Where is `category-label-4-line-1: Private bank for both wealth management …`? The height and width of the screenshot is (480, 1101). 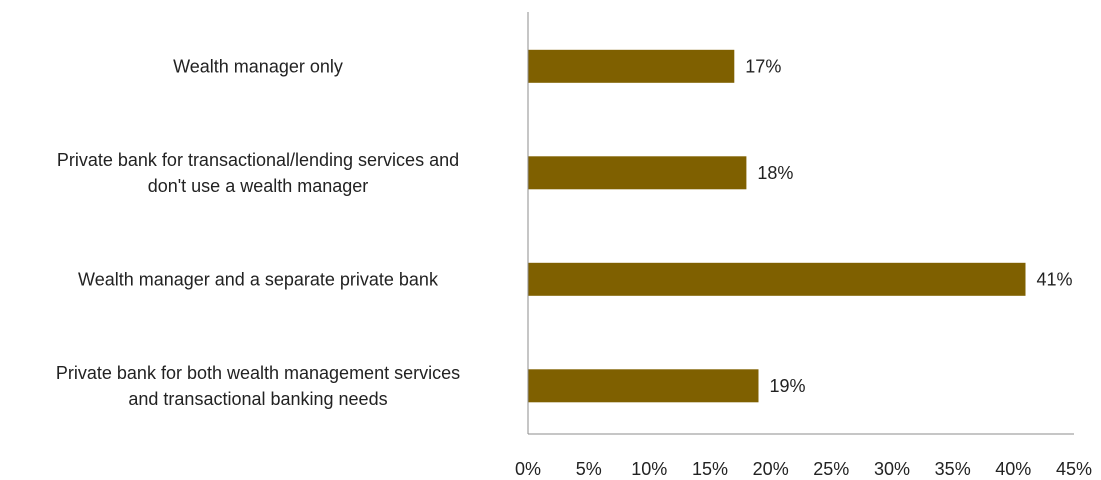
category-label-4-line-1: Private bank for both wealth management … is located at coordinates (258, 373).